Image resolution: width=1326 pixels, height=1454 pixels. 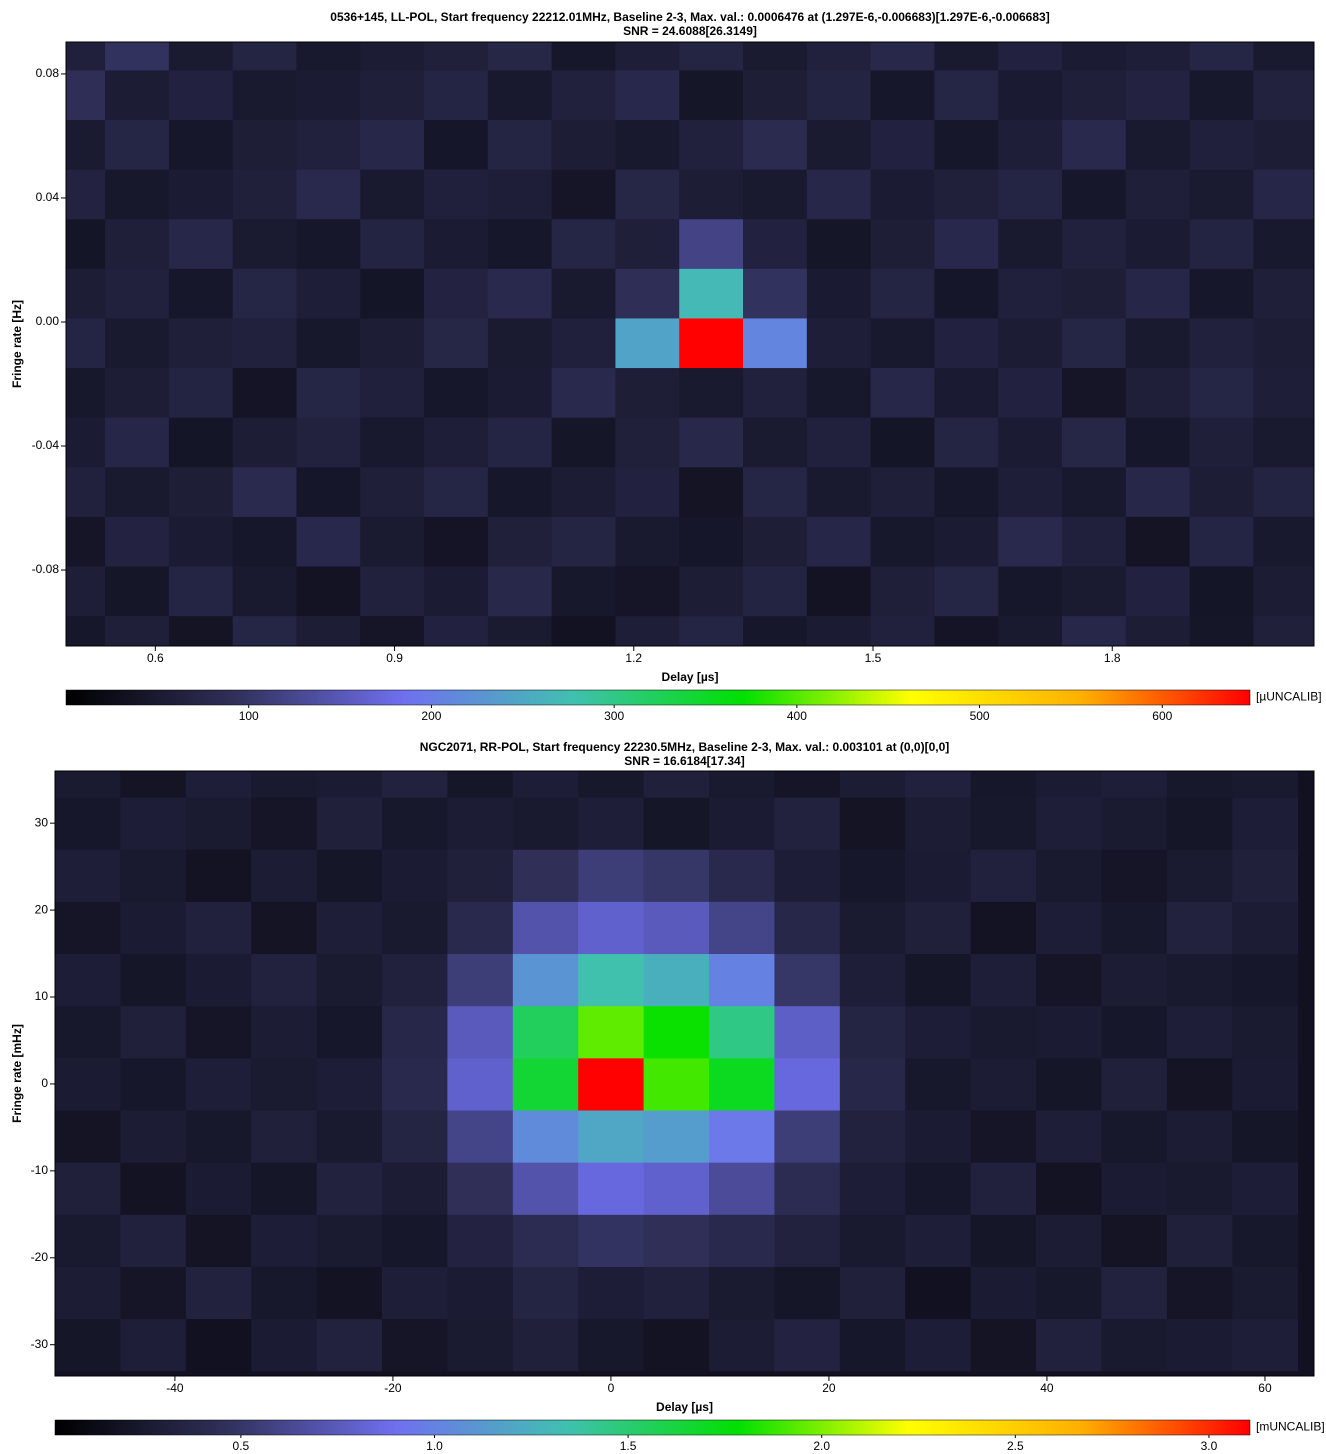 I want to click on colorbar-tick-label: 300, so click(x=614, y=716).